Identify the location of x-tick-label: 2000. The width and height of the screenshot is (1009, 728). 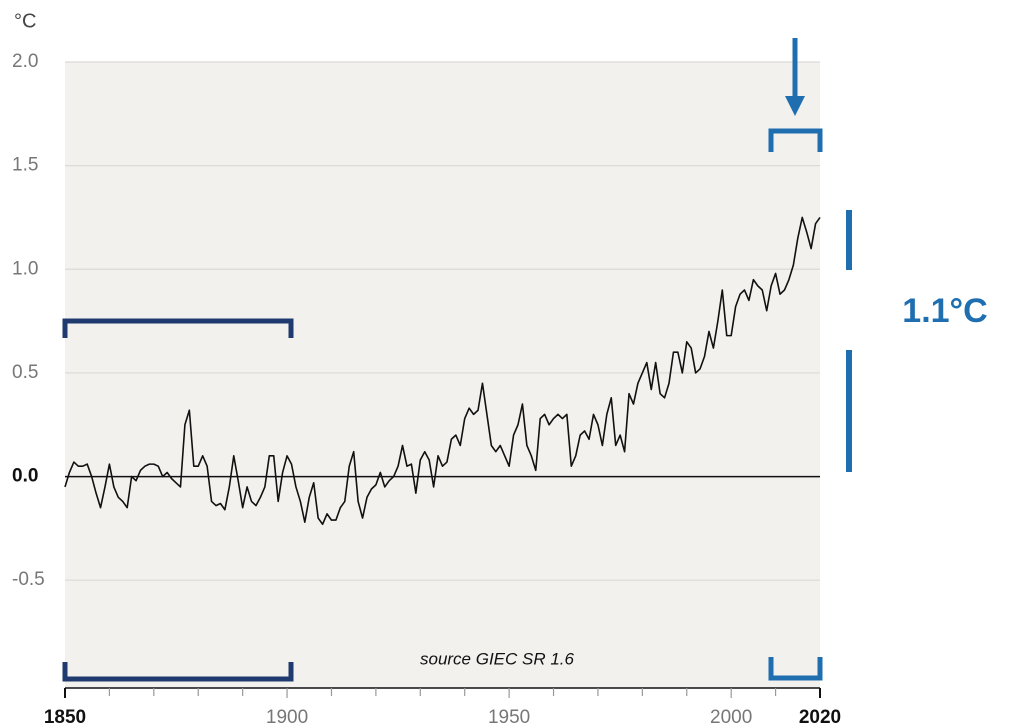
(731, 717).